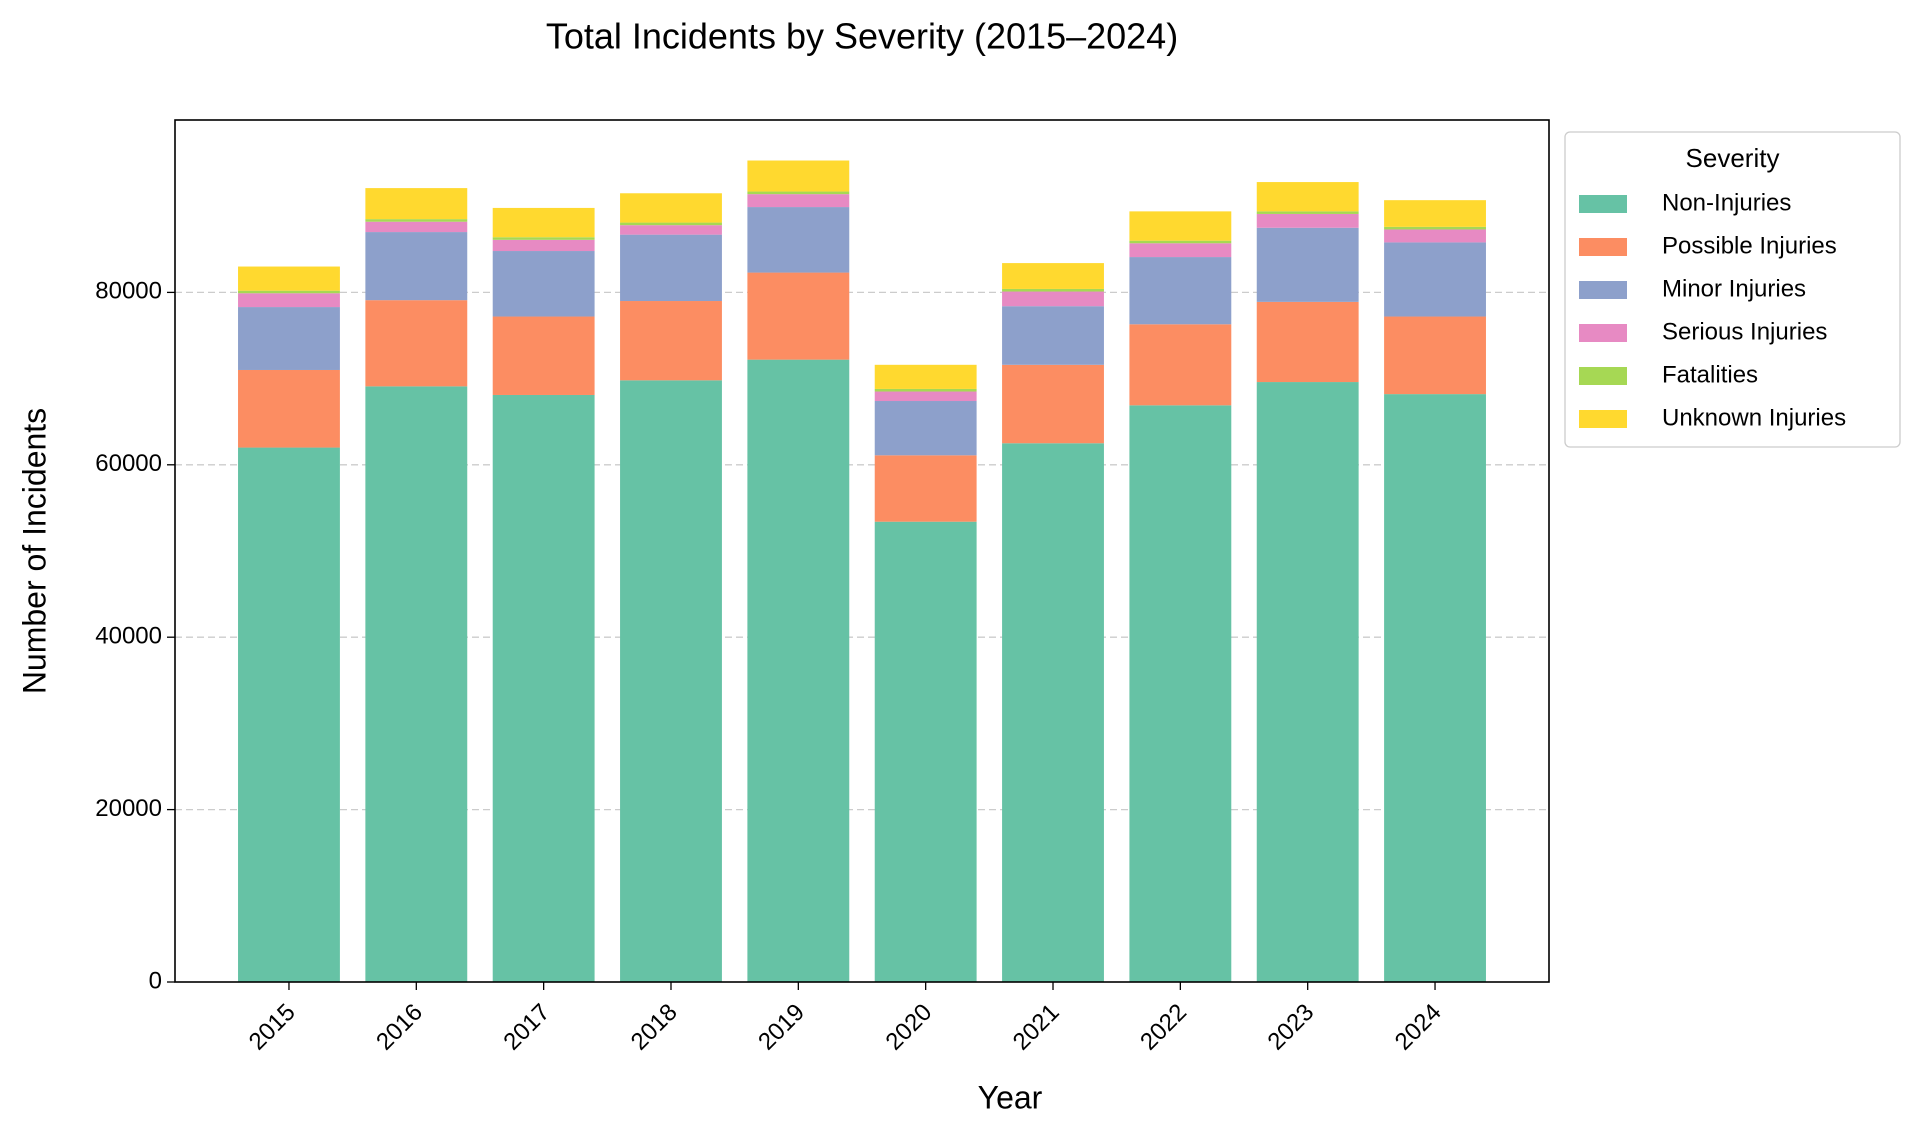  I want to click on y-tick-label: 0, so click(155, 980).